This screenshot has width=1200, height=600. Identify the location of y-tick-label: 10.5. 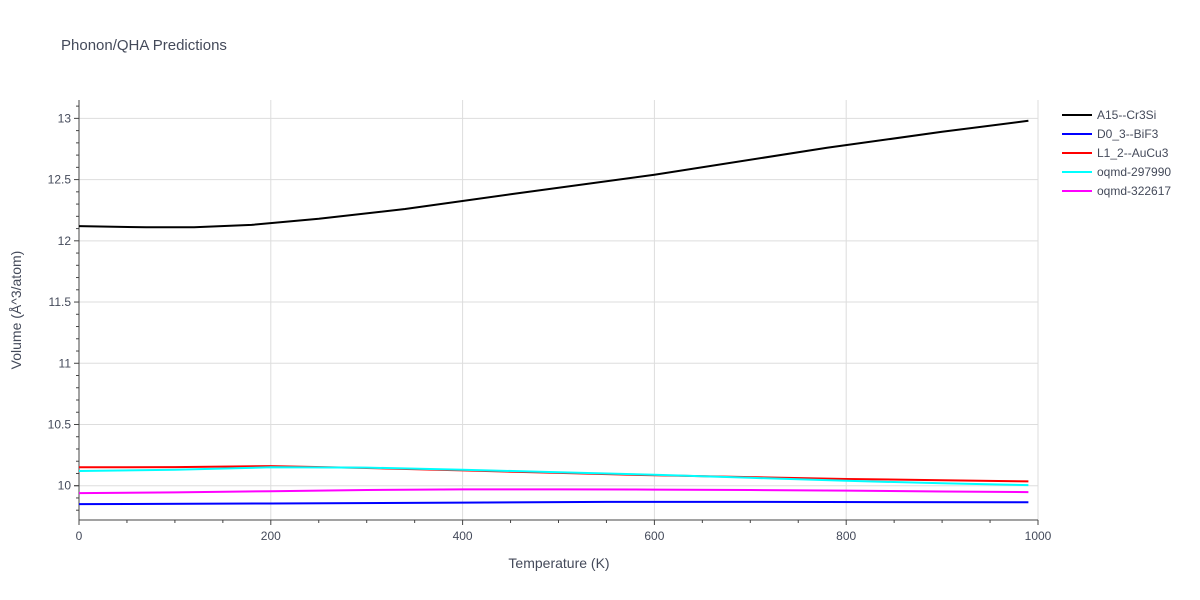
(60, 424).